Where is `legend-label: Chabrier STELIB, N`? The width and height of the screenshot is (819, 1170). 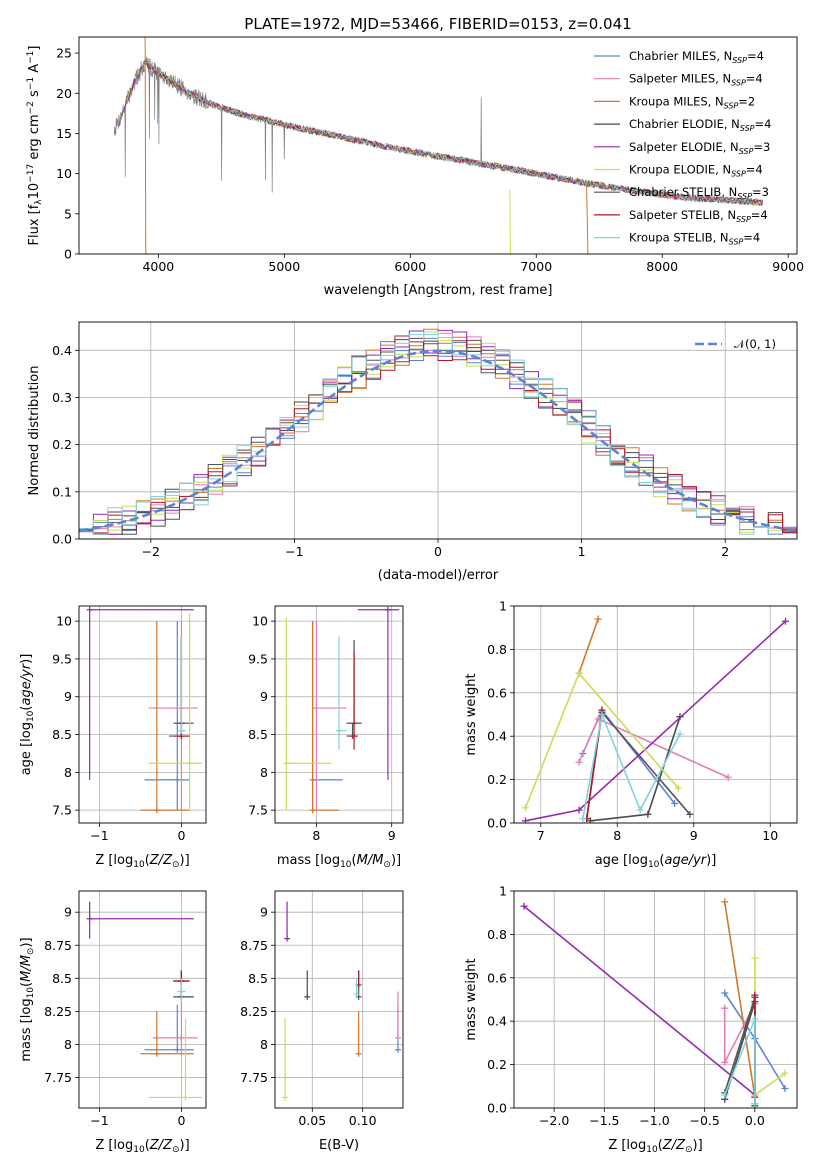 legend-label: Chabrier STELIB, N is located at coordinates (683, 192).